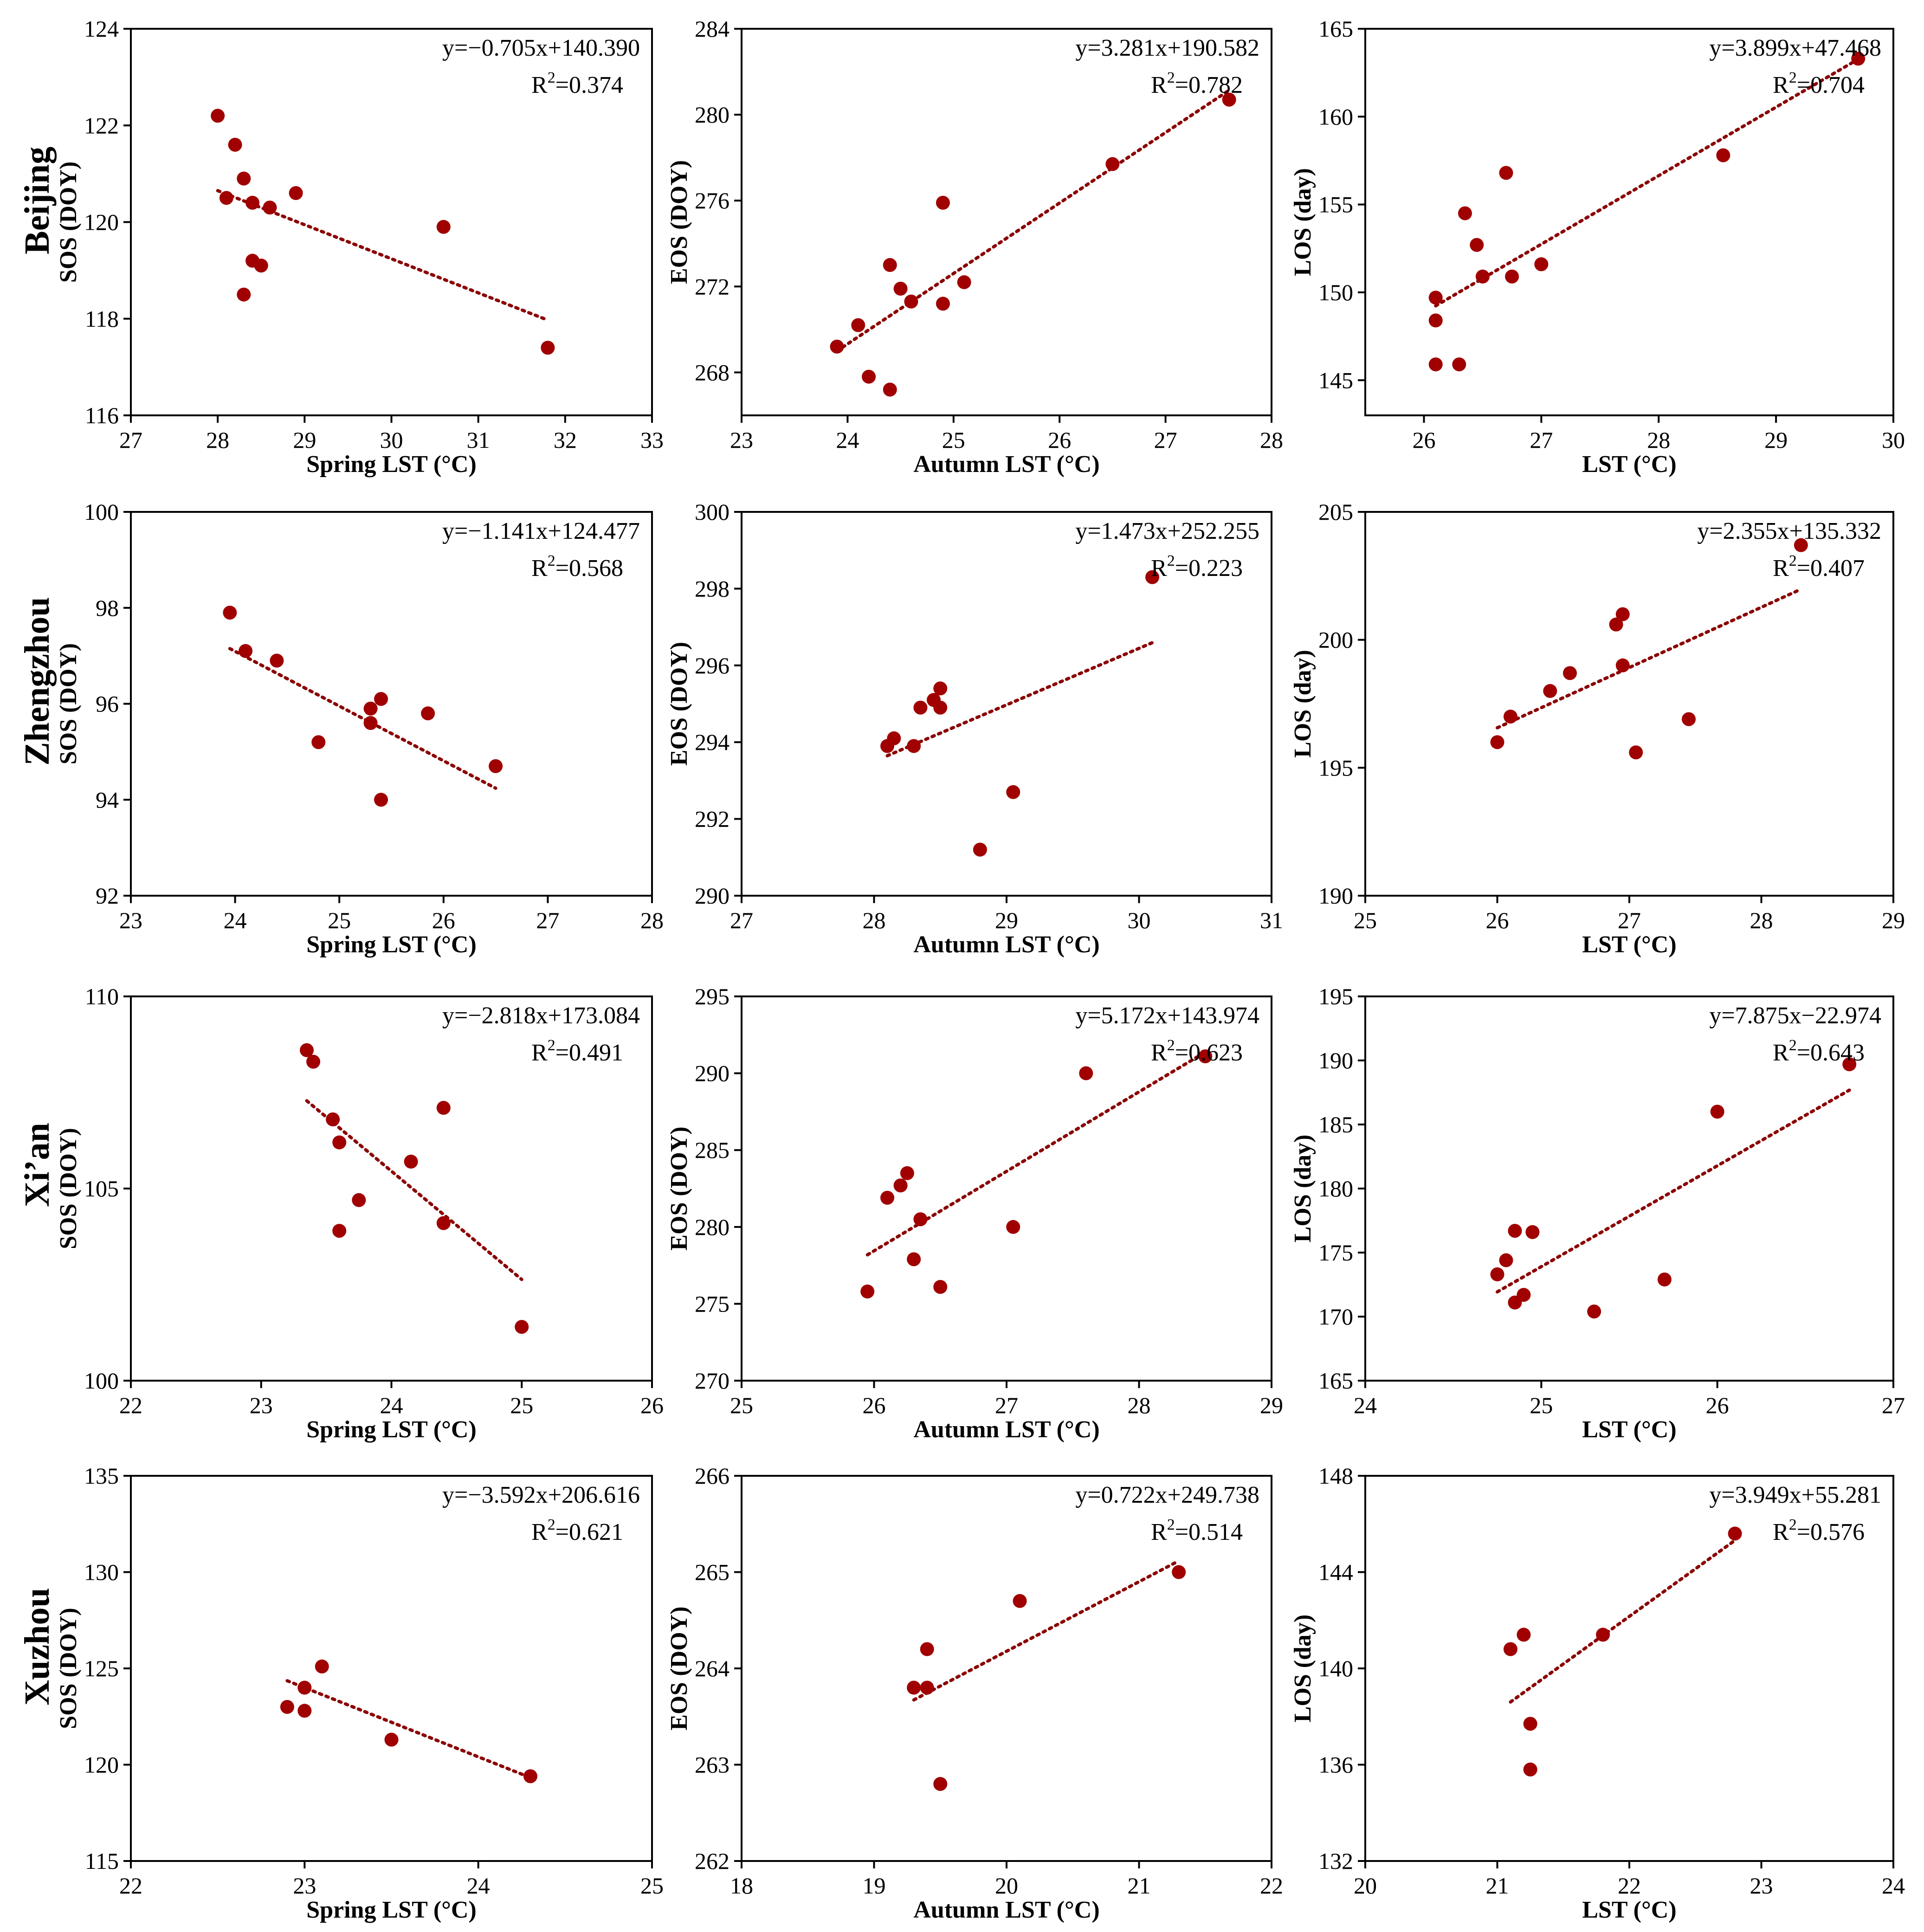  I want to click on regression-equation: y=3.949x+55.281, so click(1795, 1495).